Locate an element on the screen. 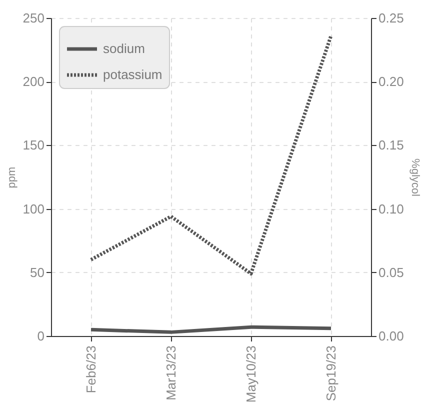 This screenshot has width=440, height=411. y2-tick-label: 0.00 is located at coordinates (391, 336).